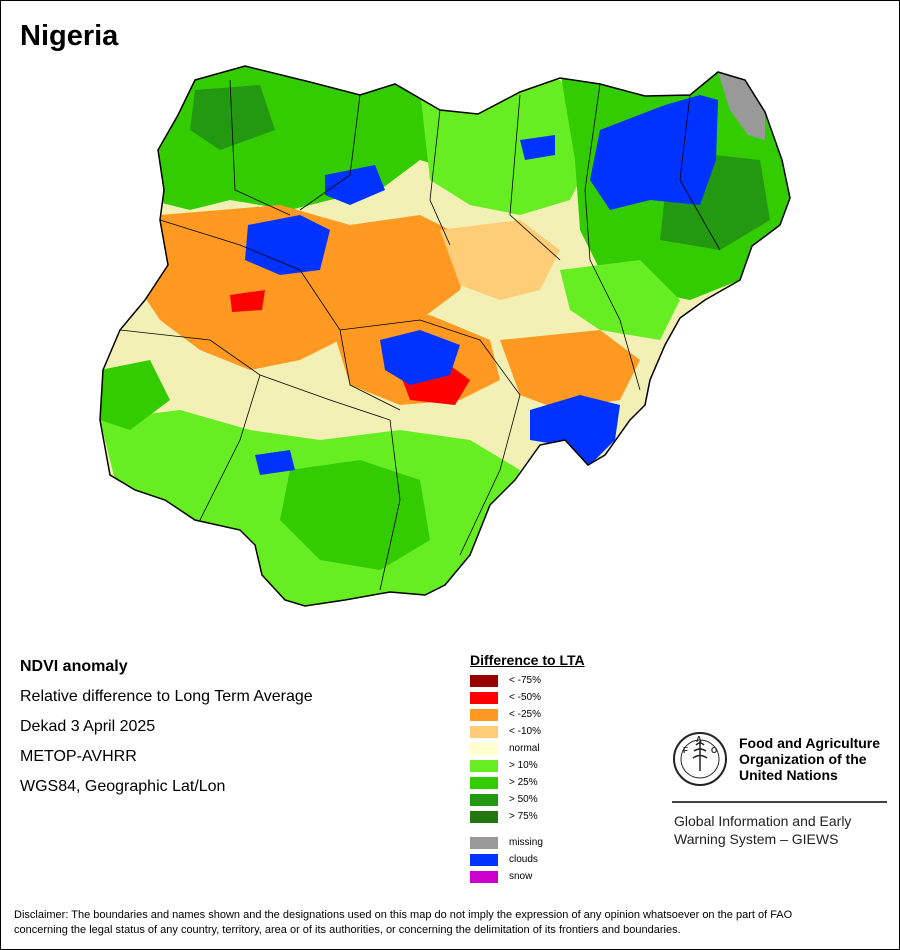 Image resolution: width=900 pixels, height=950 pixels. Describe the element at coordinates (700, 759) in the screenshot. I see `fao-logo-icon: F A O` at that location.